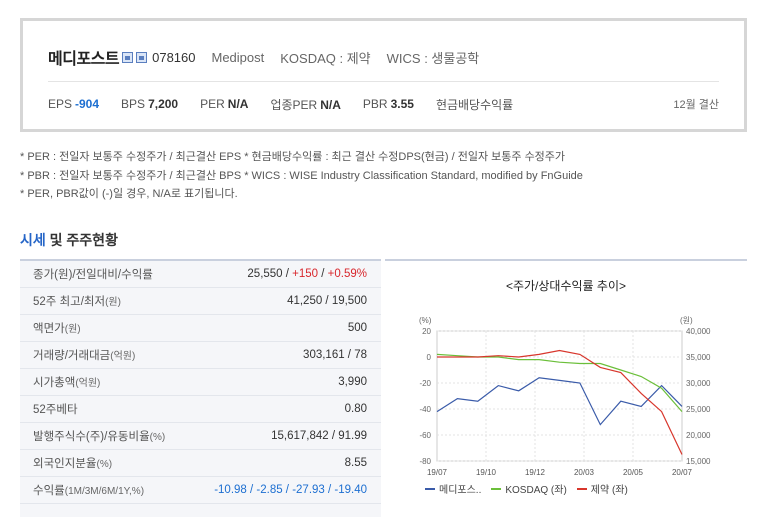 The height and width of the screenshot is (517, 766). Describe the element at coordinates (388, 104) in the screenshot. I see `metric-pbr: PBR 3.55` at that location.